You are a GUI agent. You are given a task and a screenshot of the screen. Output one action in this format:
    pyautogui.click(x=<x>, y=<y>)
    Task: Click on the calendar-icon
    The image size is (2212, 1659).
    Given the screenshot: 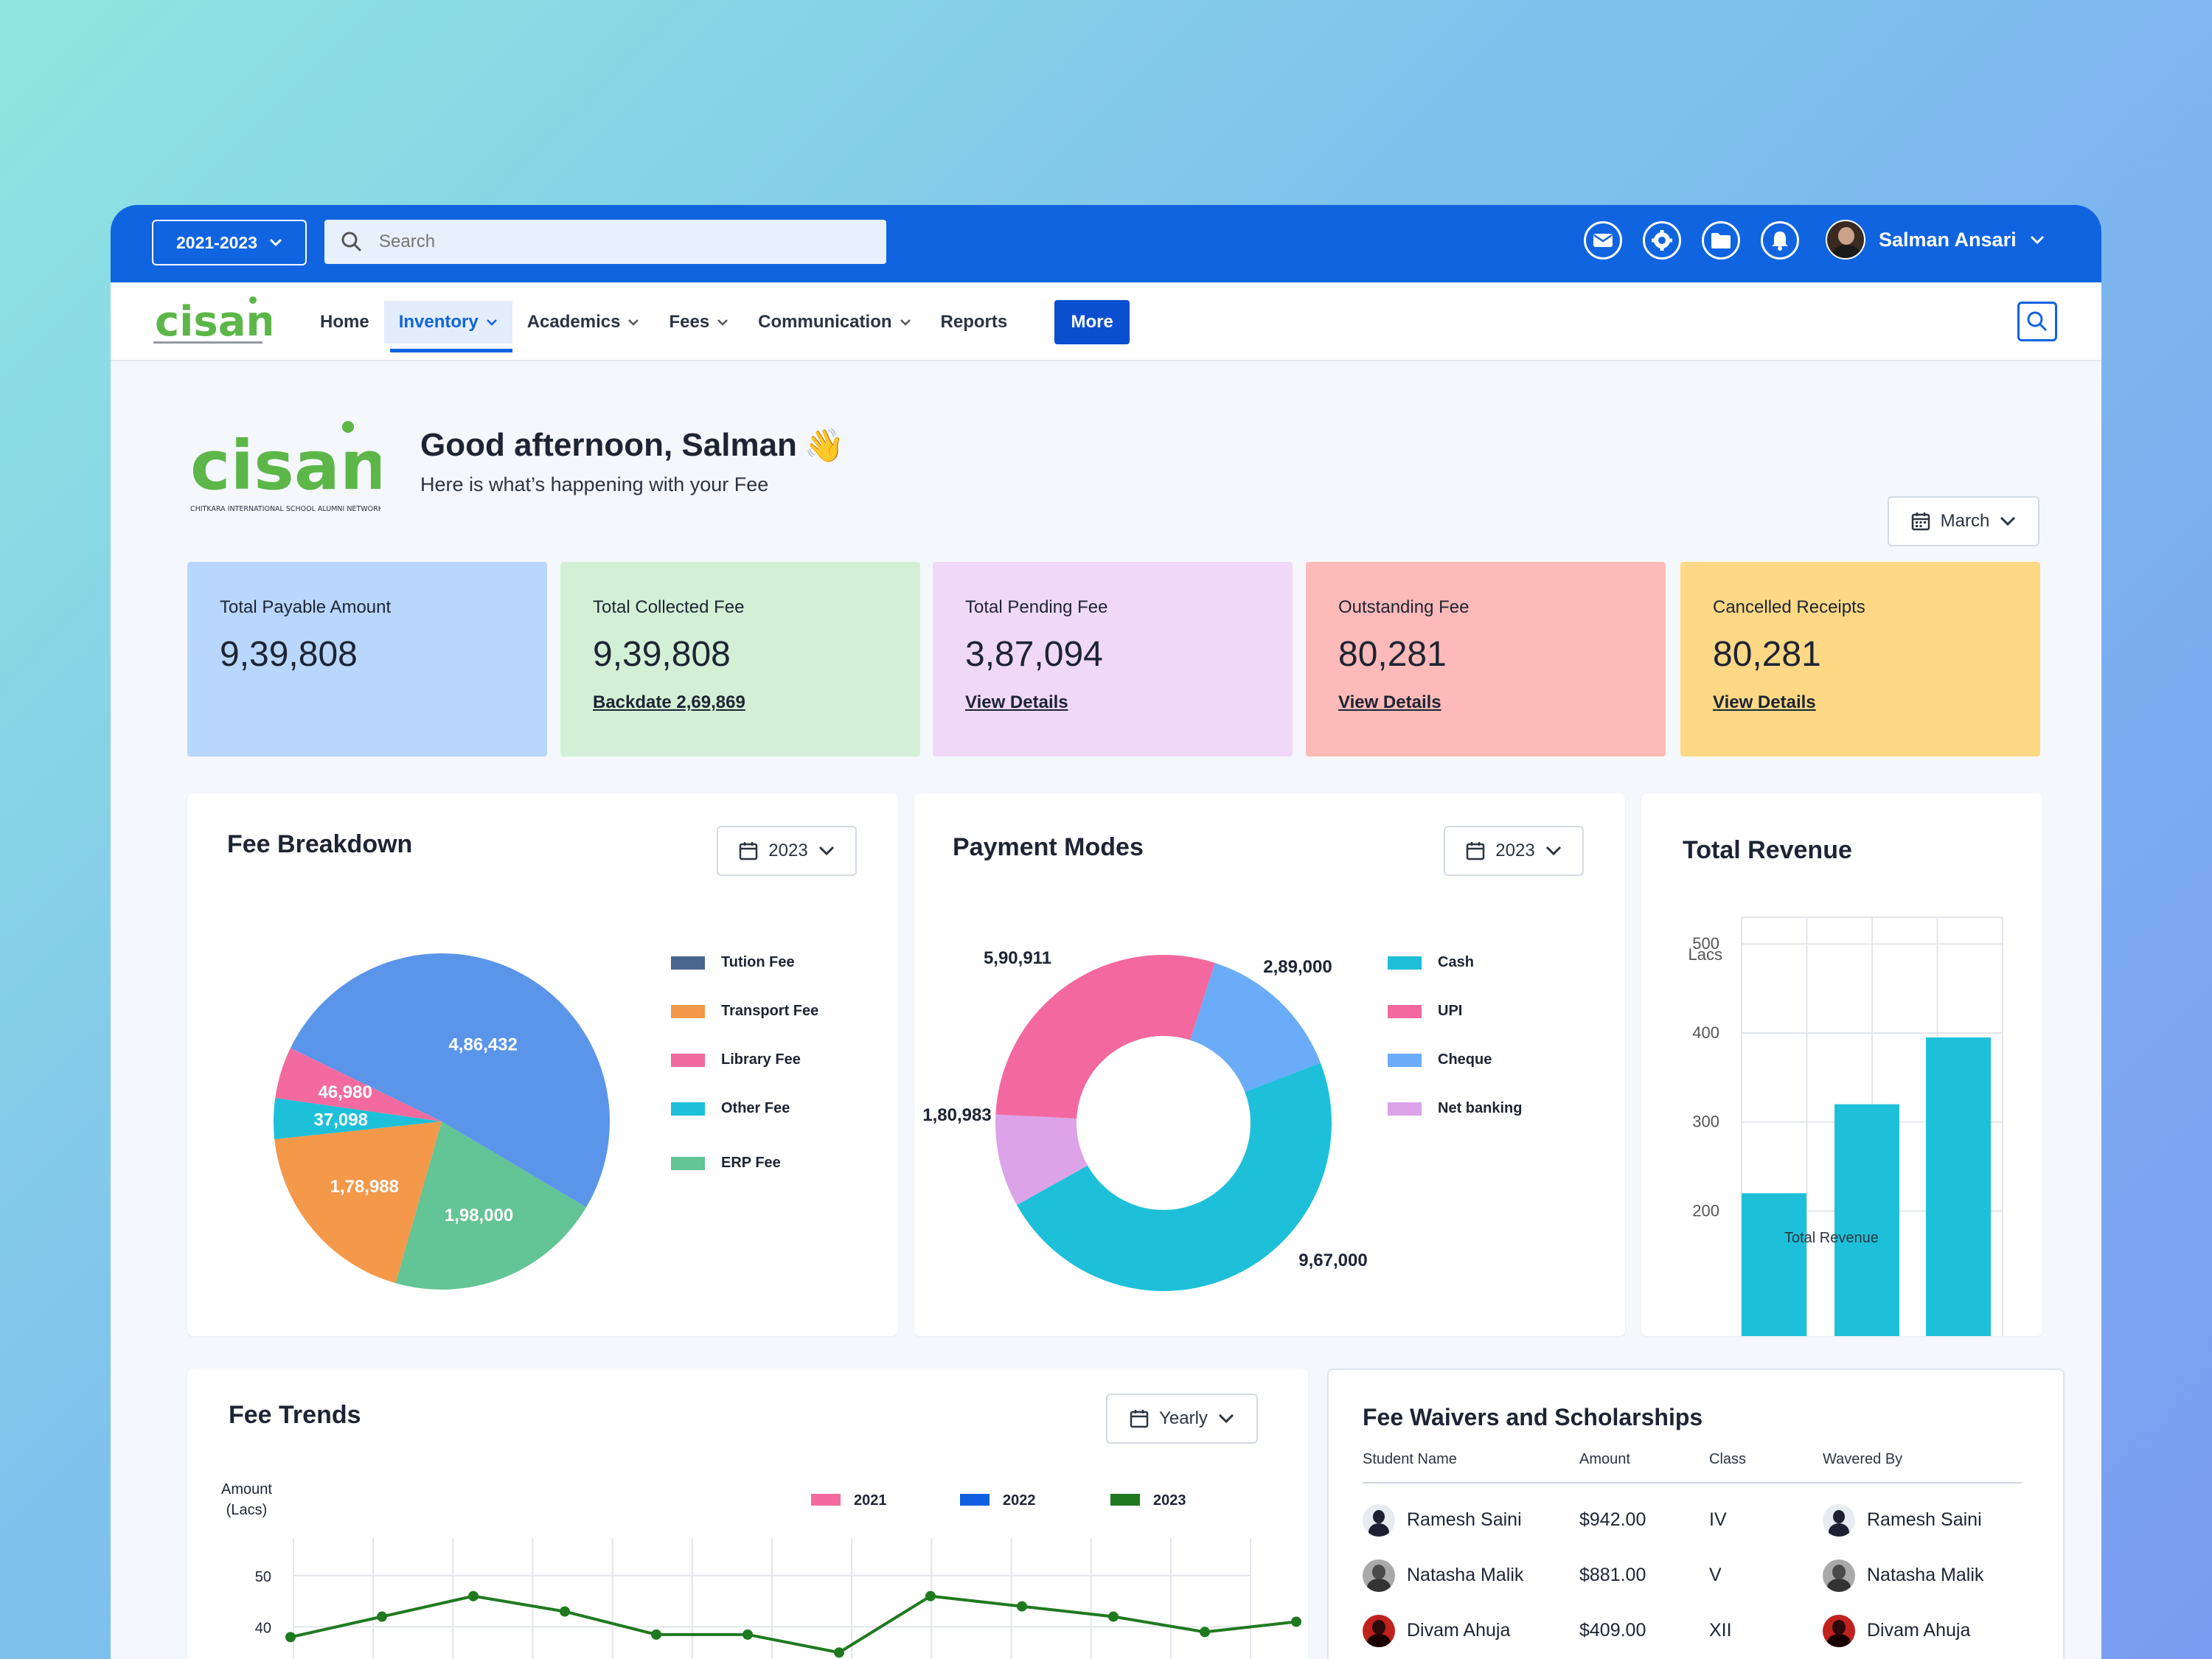 What is the action you would take?
    pyautogui.click(x=1476, y=851)
    